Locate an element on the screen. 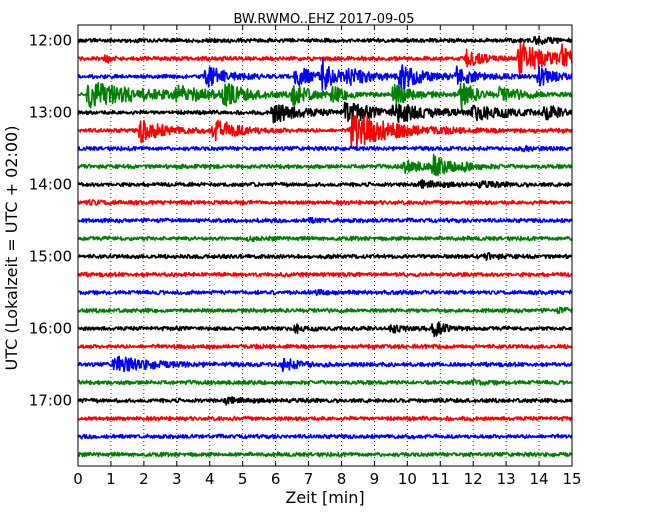 The height and width of the screenshot is (520, 650). x-tick-label: 15 is located at coordinates (571, 479).